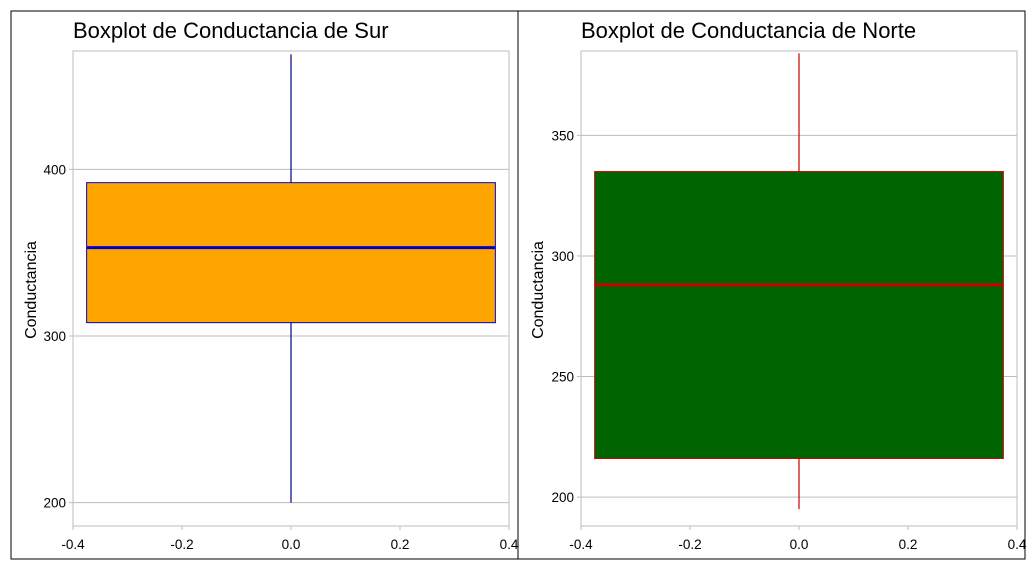  Describe the element at coordinates (748, 30) in the screenshot. I see `chart-title: Boxplot de Conductancia de Norte` at that location.